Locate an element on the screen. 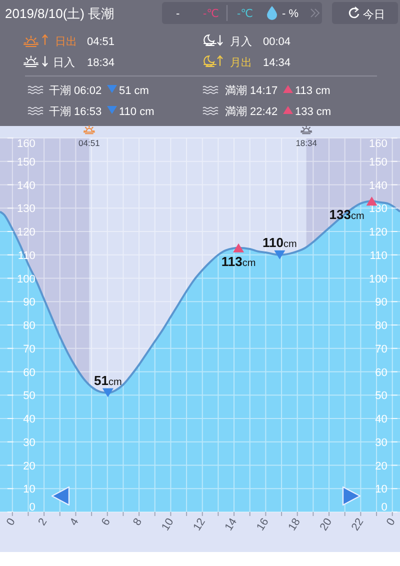 This screenshot has height=566, width=400. ytick-label: 140 is located at coordinates (26, 186).